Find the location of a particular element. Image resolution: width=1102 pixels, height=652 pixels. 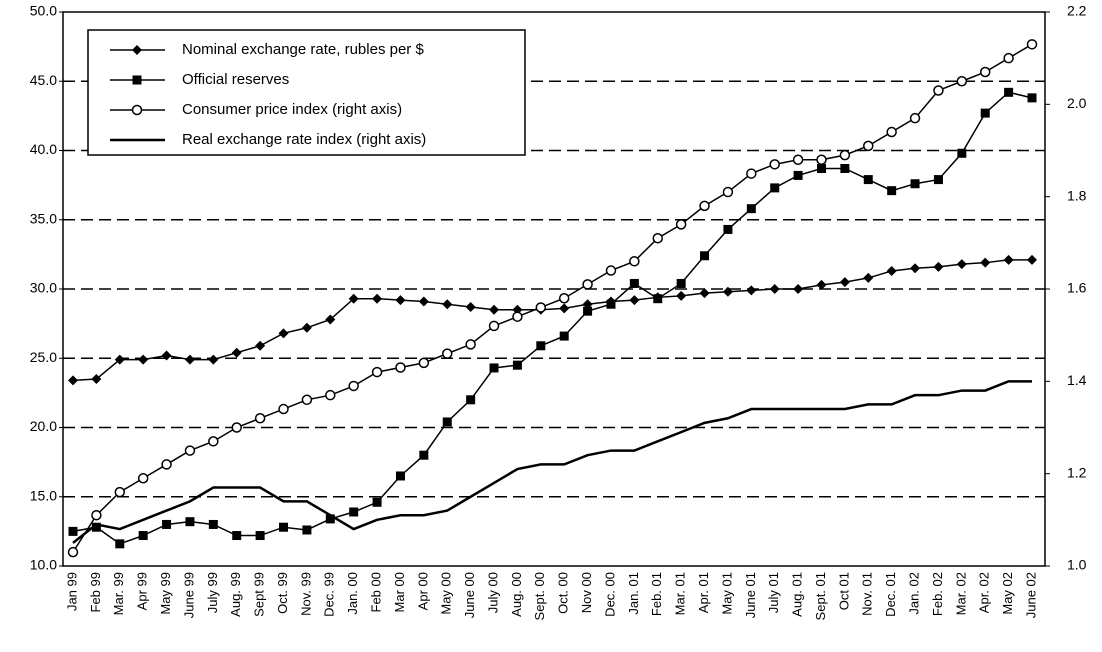

legend-label: Official reserves is located at coordinates (235, 79).